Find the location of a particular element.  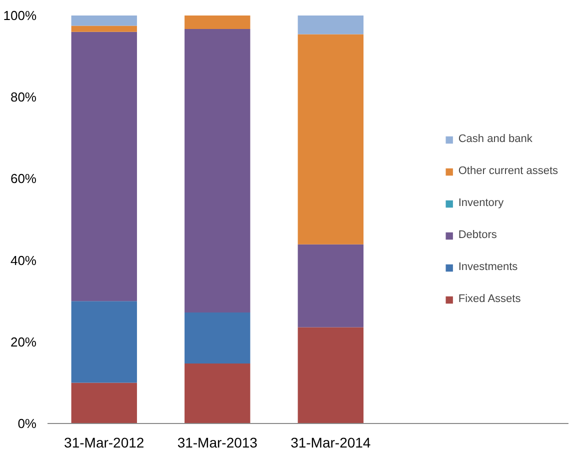

legend-label: Inventory is located at coordinates (481, 203).